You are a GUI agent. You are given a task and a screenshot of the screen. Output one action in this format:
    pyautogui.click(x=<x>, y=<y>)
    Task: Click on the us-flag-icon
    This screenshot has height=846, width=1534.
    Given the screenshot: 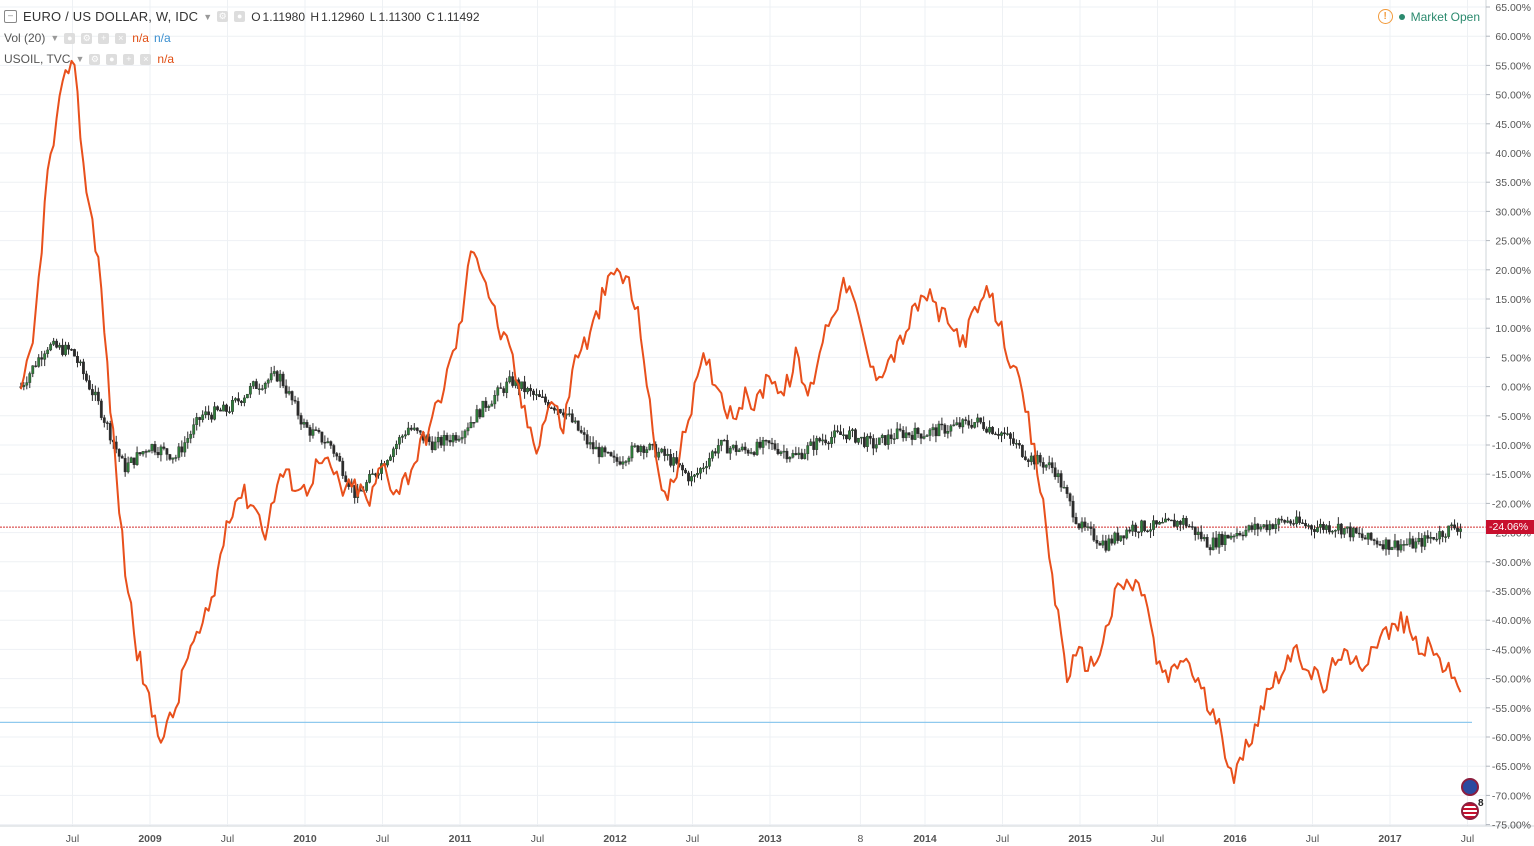 What is the action you would take?
    pyautogui.click(x=1470, y=811)
    